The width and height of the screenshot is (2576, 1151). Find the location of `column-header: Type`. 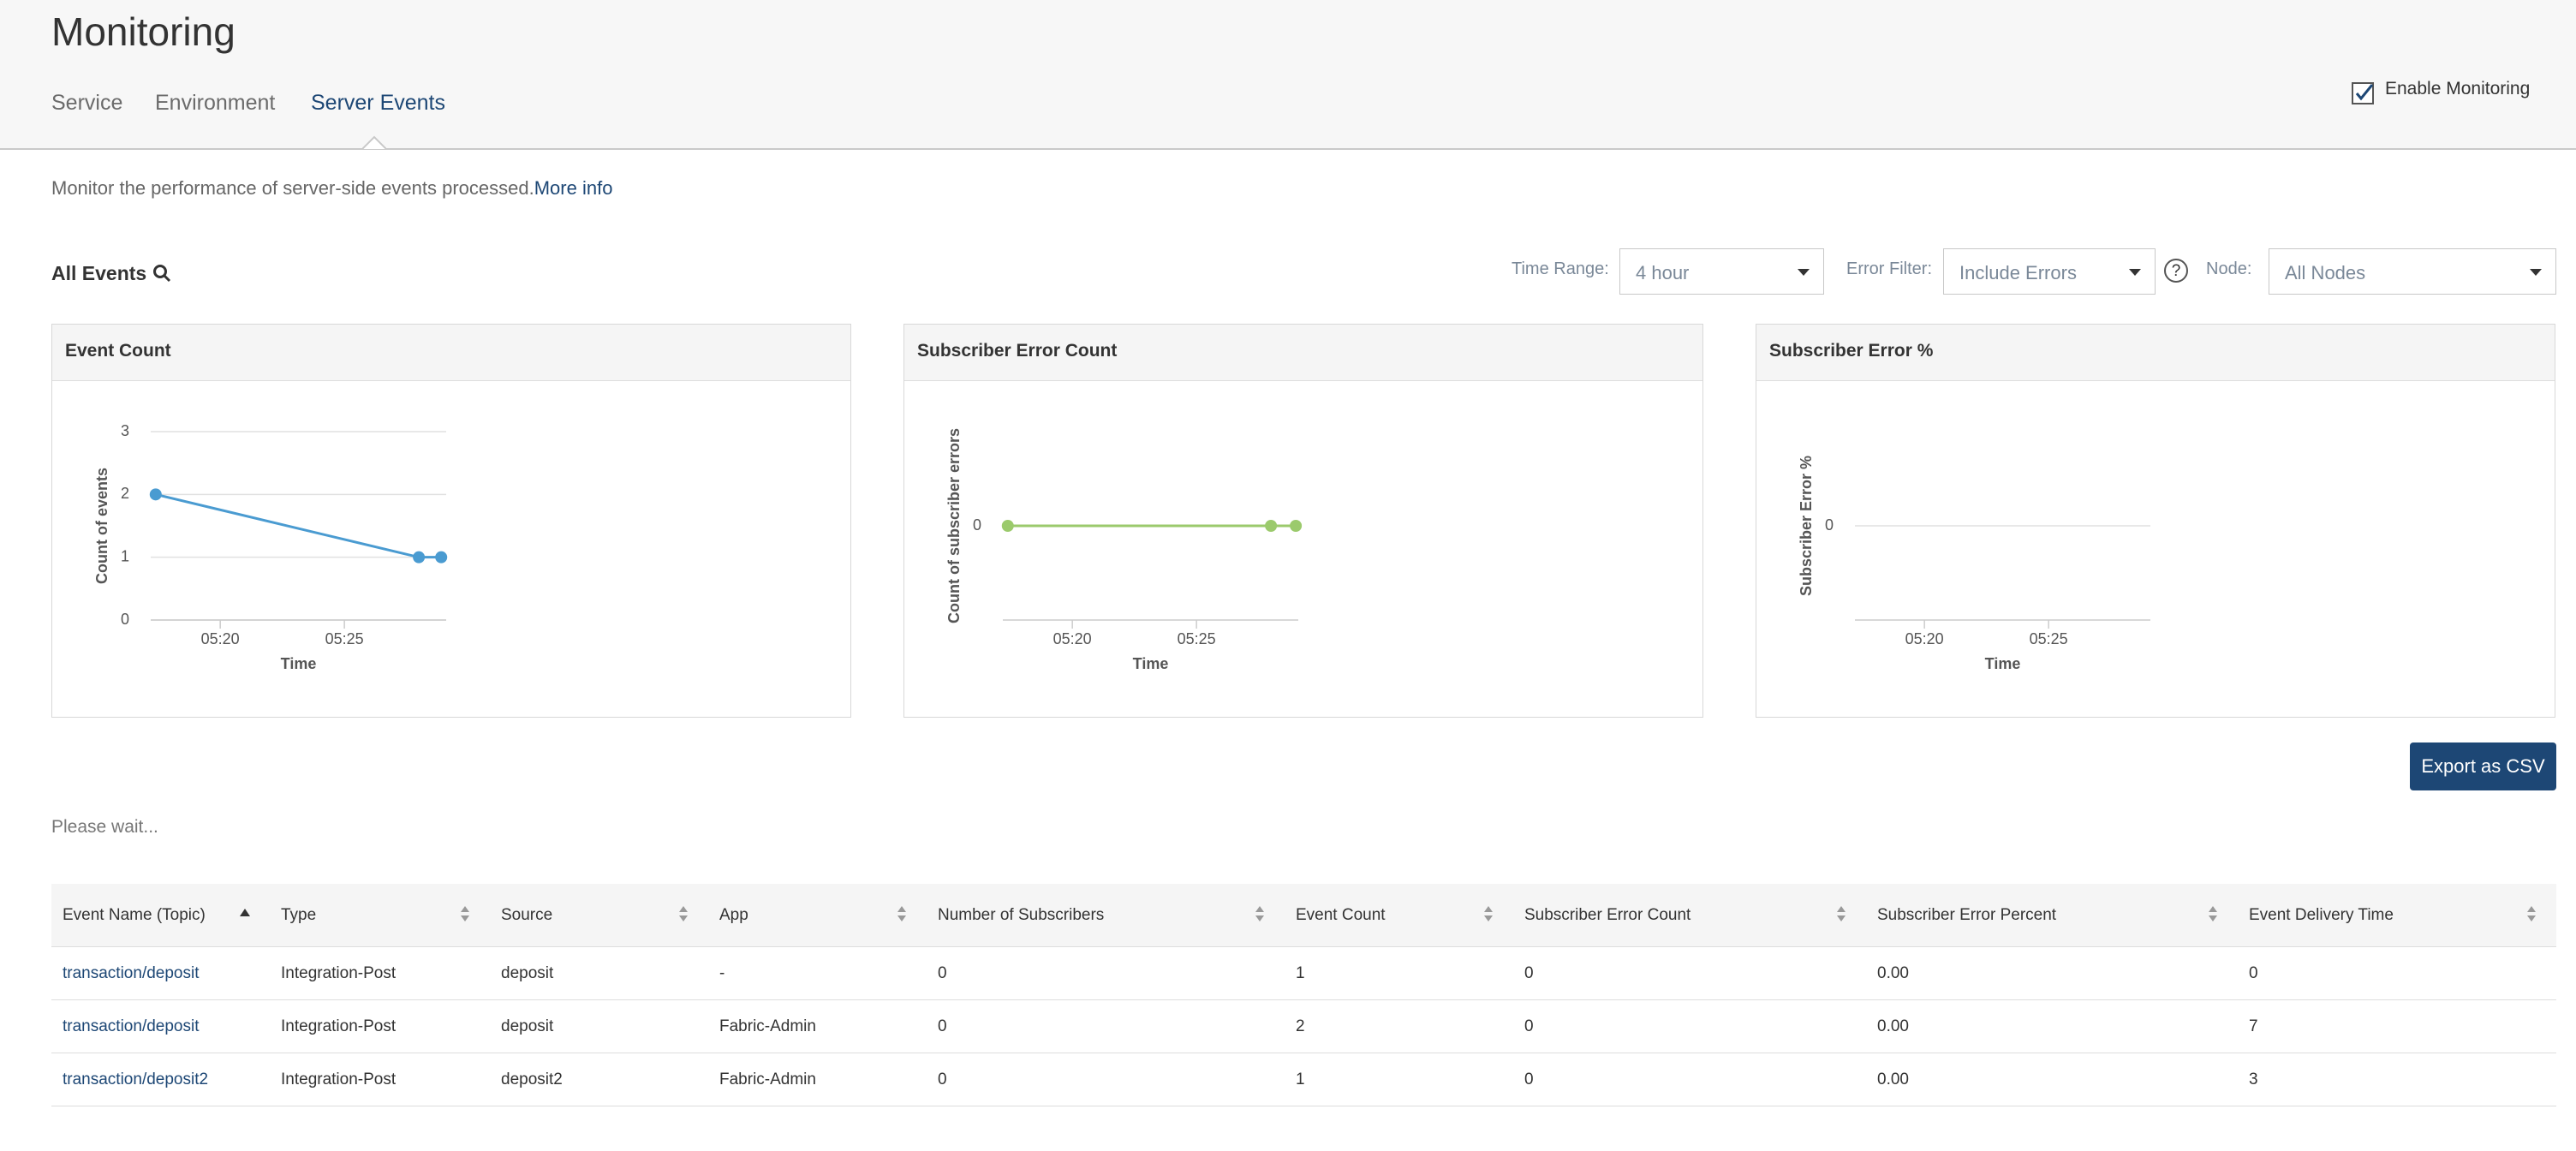

column-header: Type is located at coordinates (380, 915).